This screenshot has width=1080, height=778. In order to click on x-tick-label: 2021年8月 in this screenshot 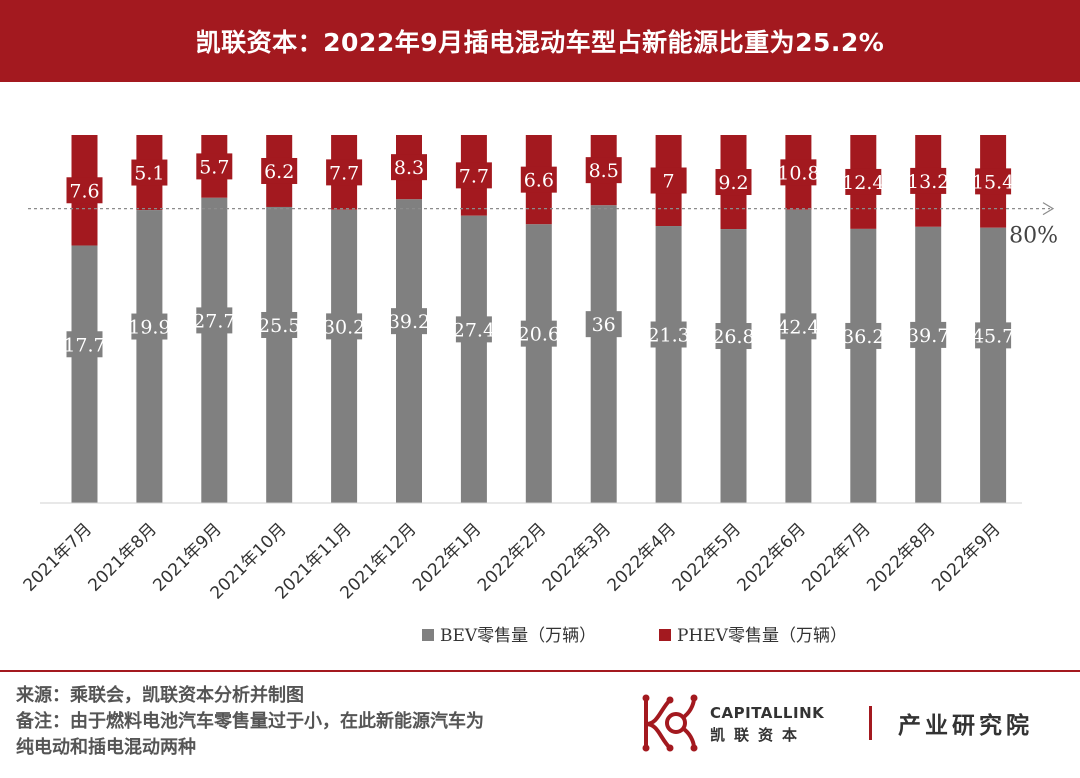, I will do `click(123, 557)`.